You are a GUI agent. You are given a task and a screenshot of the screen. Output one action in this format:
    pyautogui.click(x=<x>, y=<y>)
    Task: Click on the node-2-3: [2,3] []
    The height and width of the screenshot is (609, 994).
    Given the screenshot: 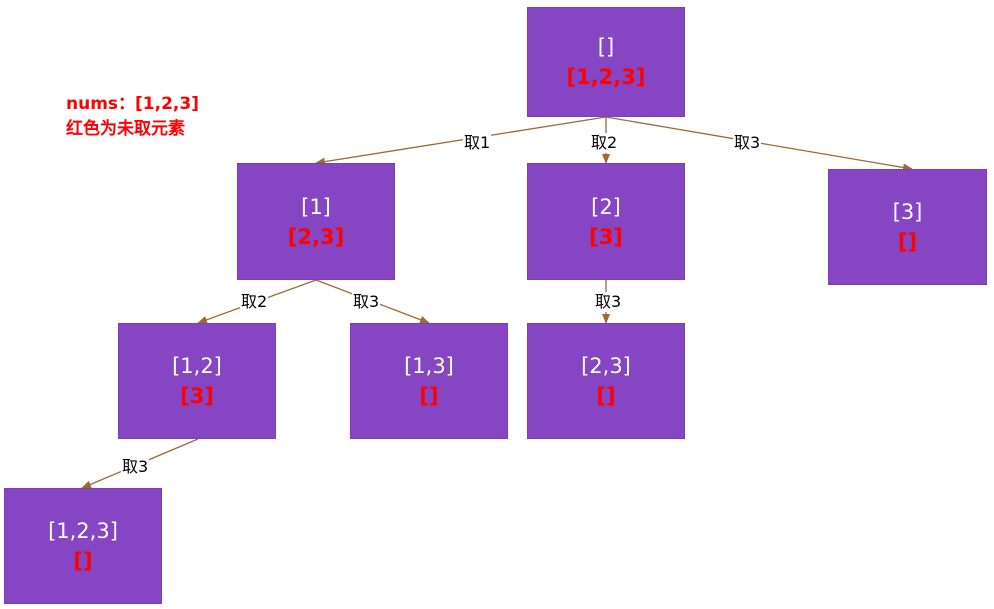 What is the action you would take?
    pyautogui.click(x=606, y=381)
    